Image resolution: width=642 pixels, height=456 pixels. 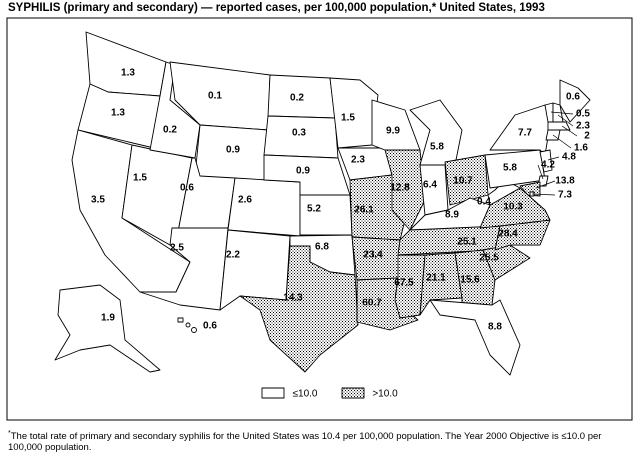 I want to click on state-value: 4.2, so click(x=548, y=165).